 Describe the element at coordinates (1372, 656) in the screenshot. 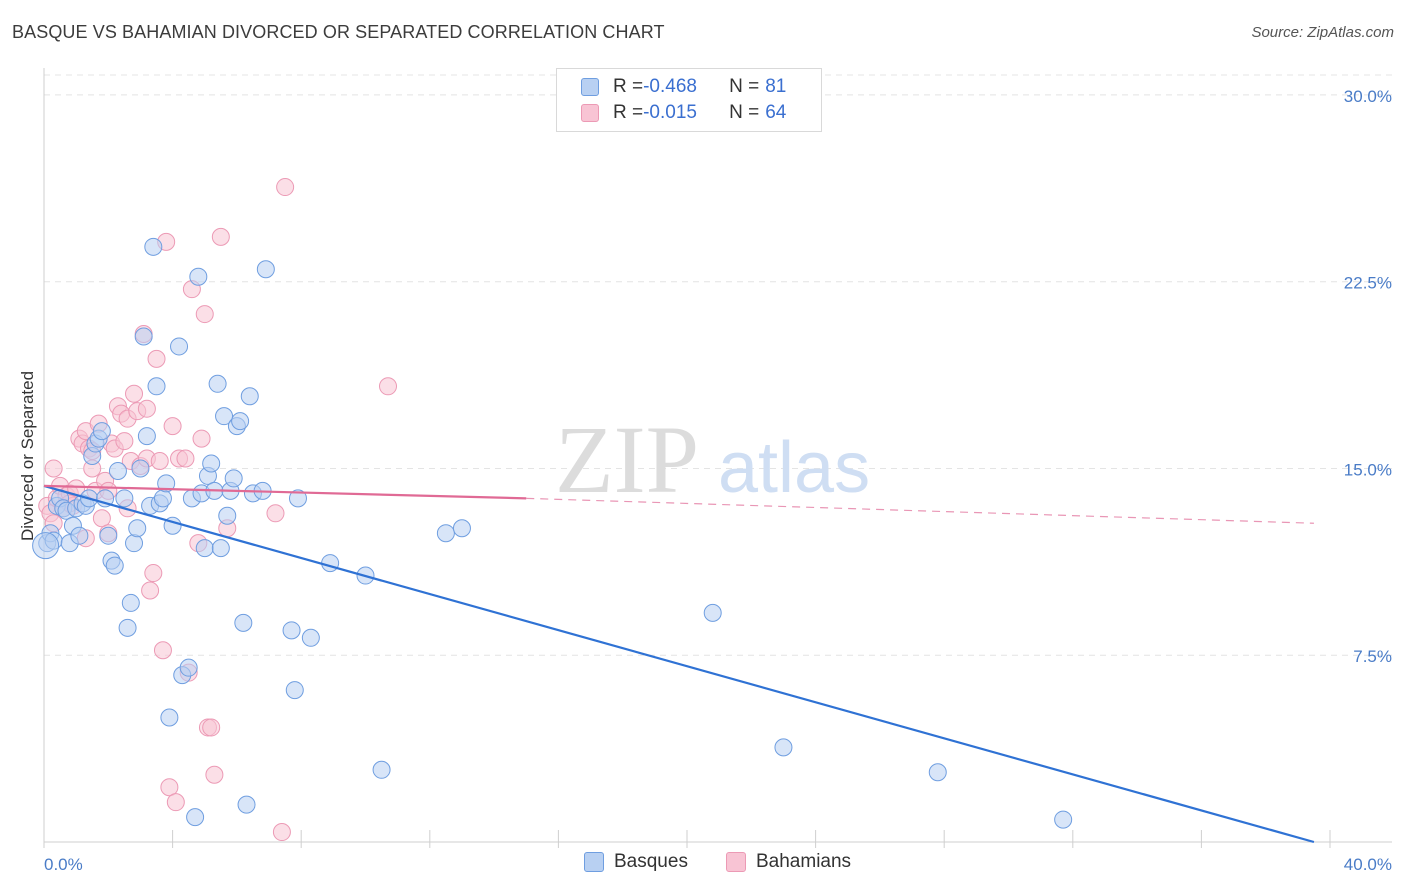

I see `y-tick-label: 7.5%` at that location.